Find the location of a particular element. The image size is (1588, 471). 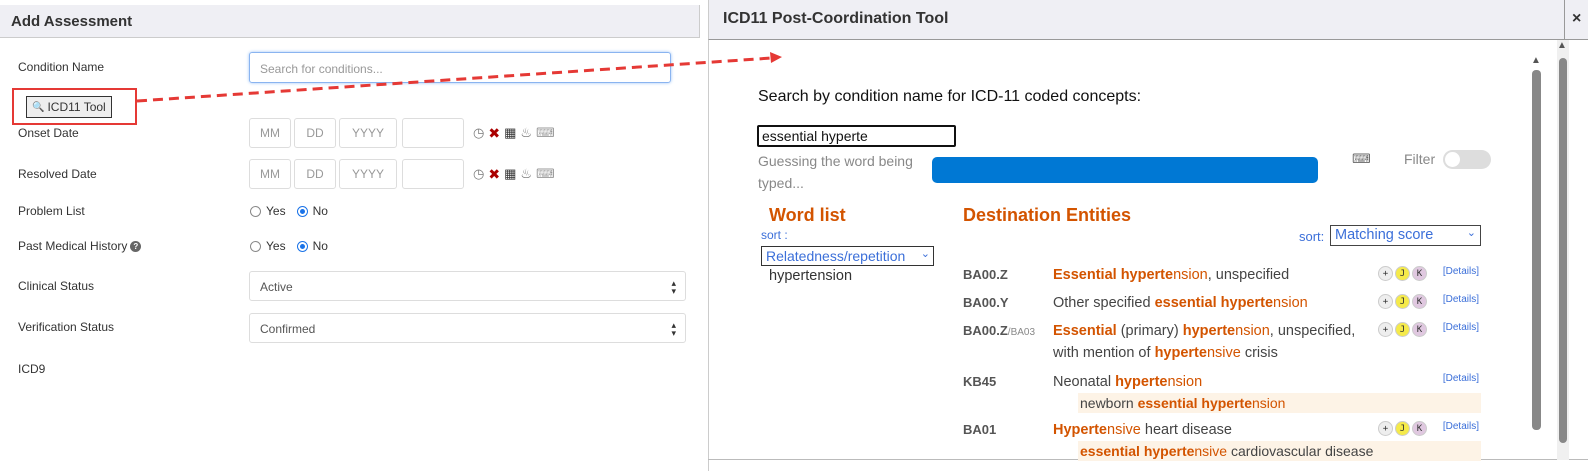

resolved-day-input: DD is located at coordinates (315, 174).